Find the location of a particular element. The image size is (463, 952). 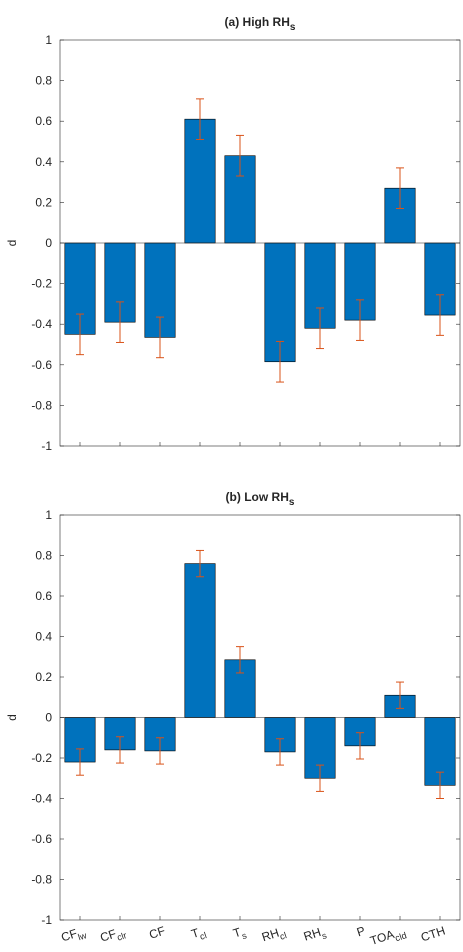

x-tick-label-sub: cld is located at coordinates (401, 936).